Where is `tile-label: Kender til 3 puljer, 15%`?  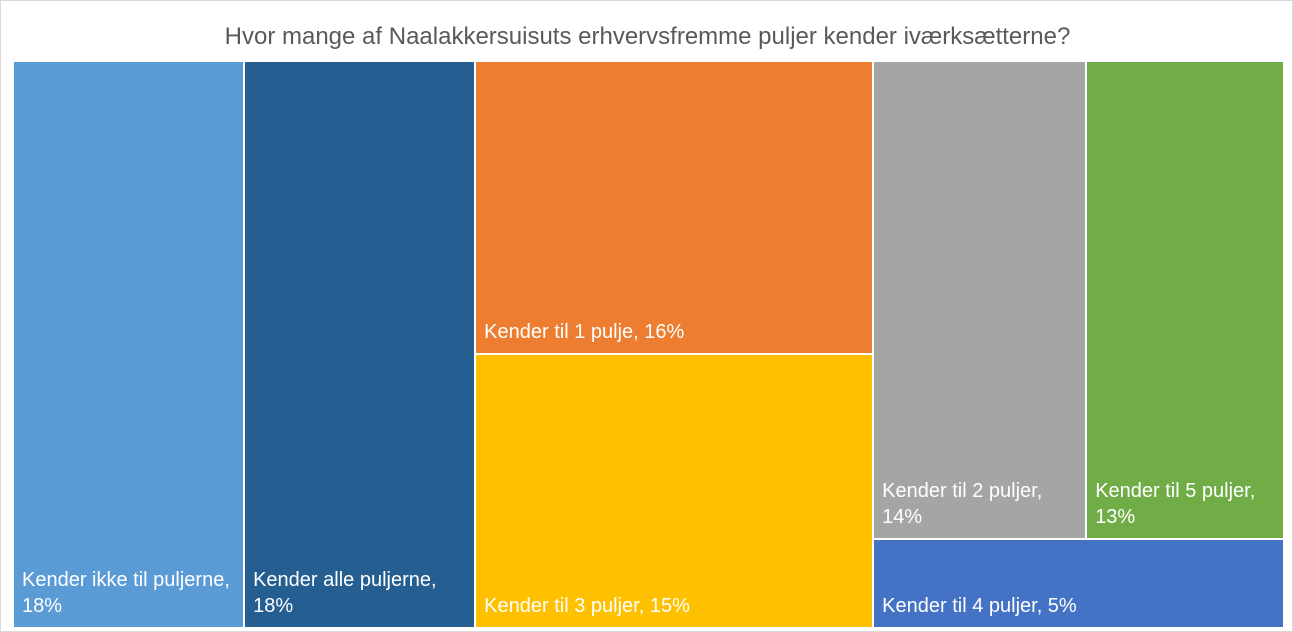 tile-label: Kender til 3 puljer, 15% is located at coordinates (587, 605).